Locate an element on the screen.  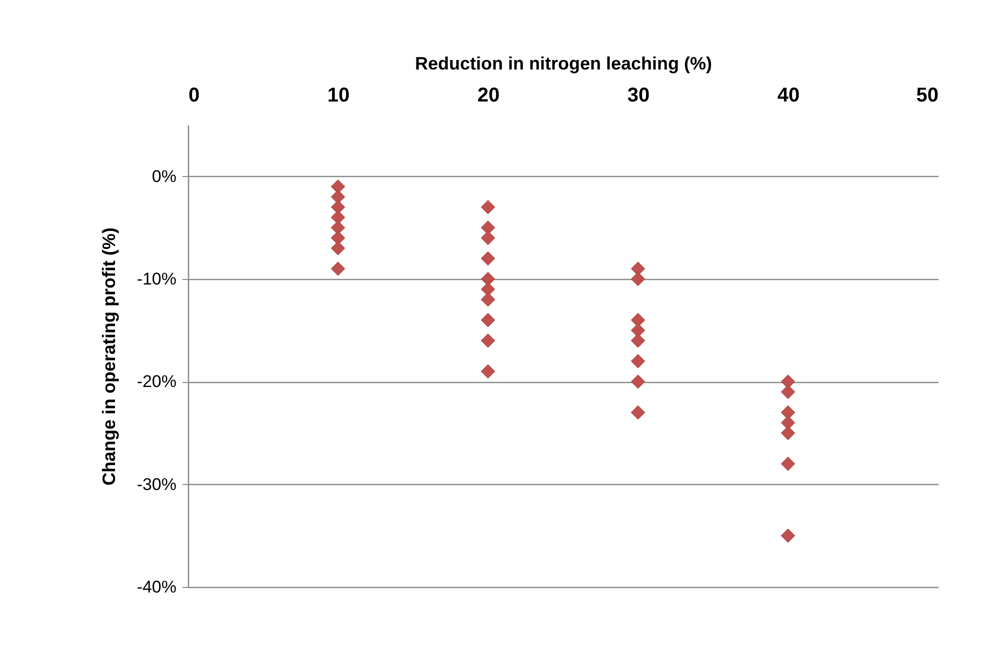
x-tick-label: 40 is located at coordinates (788, 95).